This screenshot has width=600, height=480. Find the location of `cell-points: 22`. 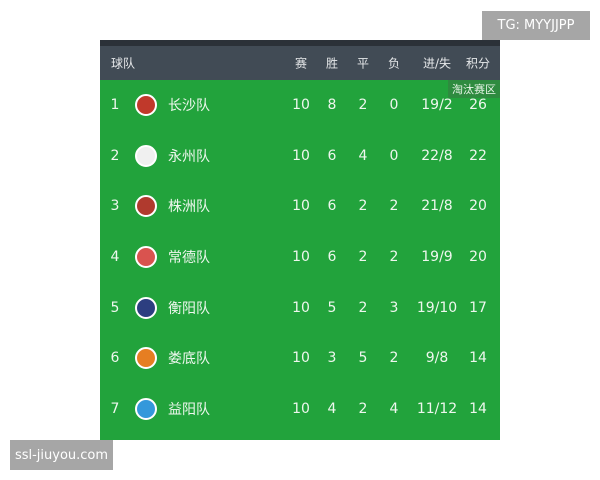

cell-points: 22 is located at coordinates (478, 155).